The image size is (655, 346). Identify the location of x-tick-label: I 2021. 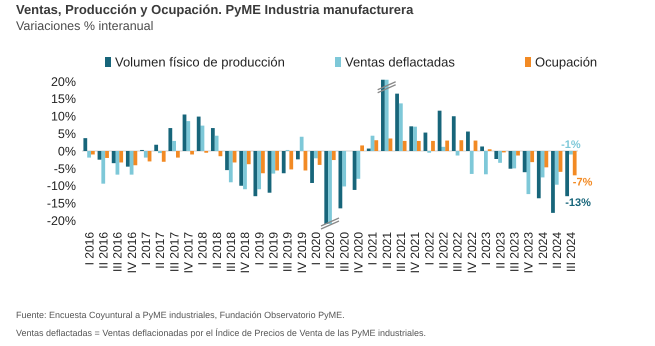
(373, 249).